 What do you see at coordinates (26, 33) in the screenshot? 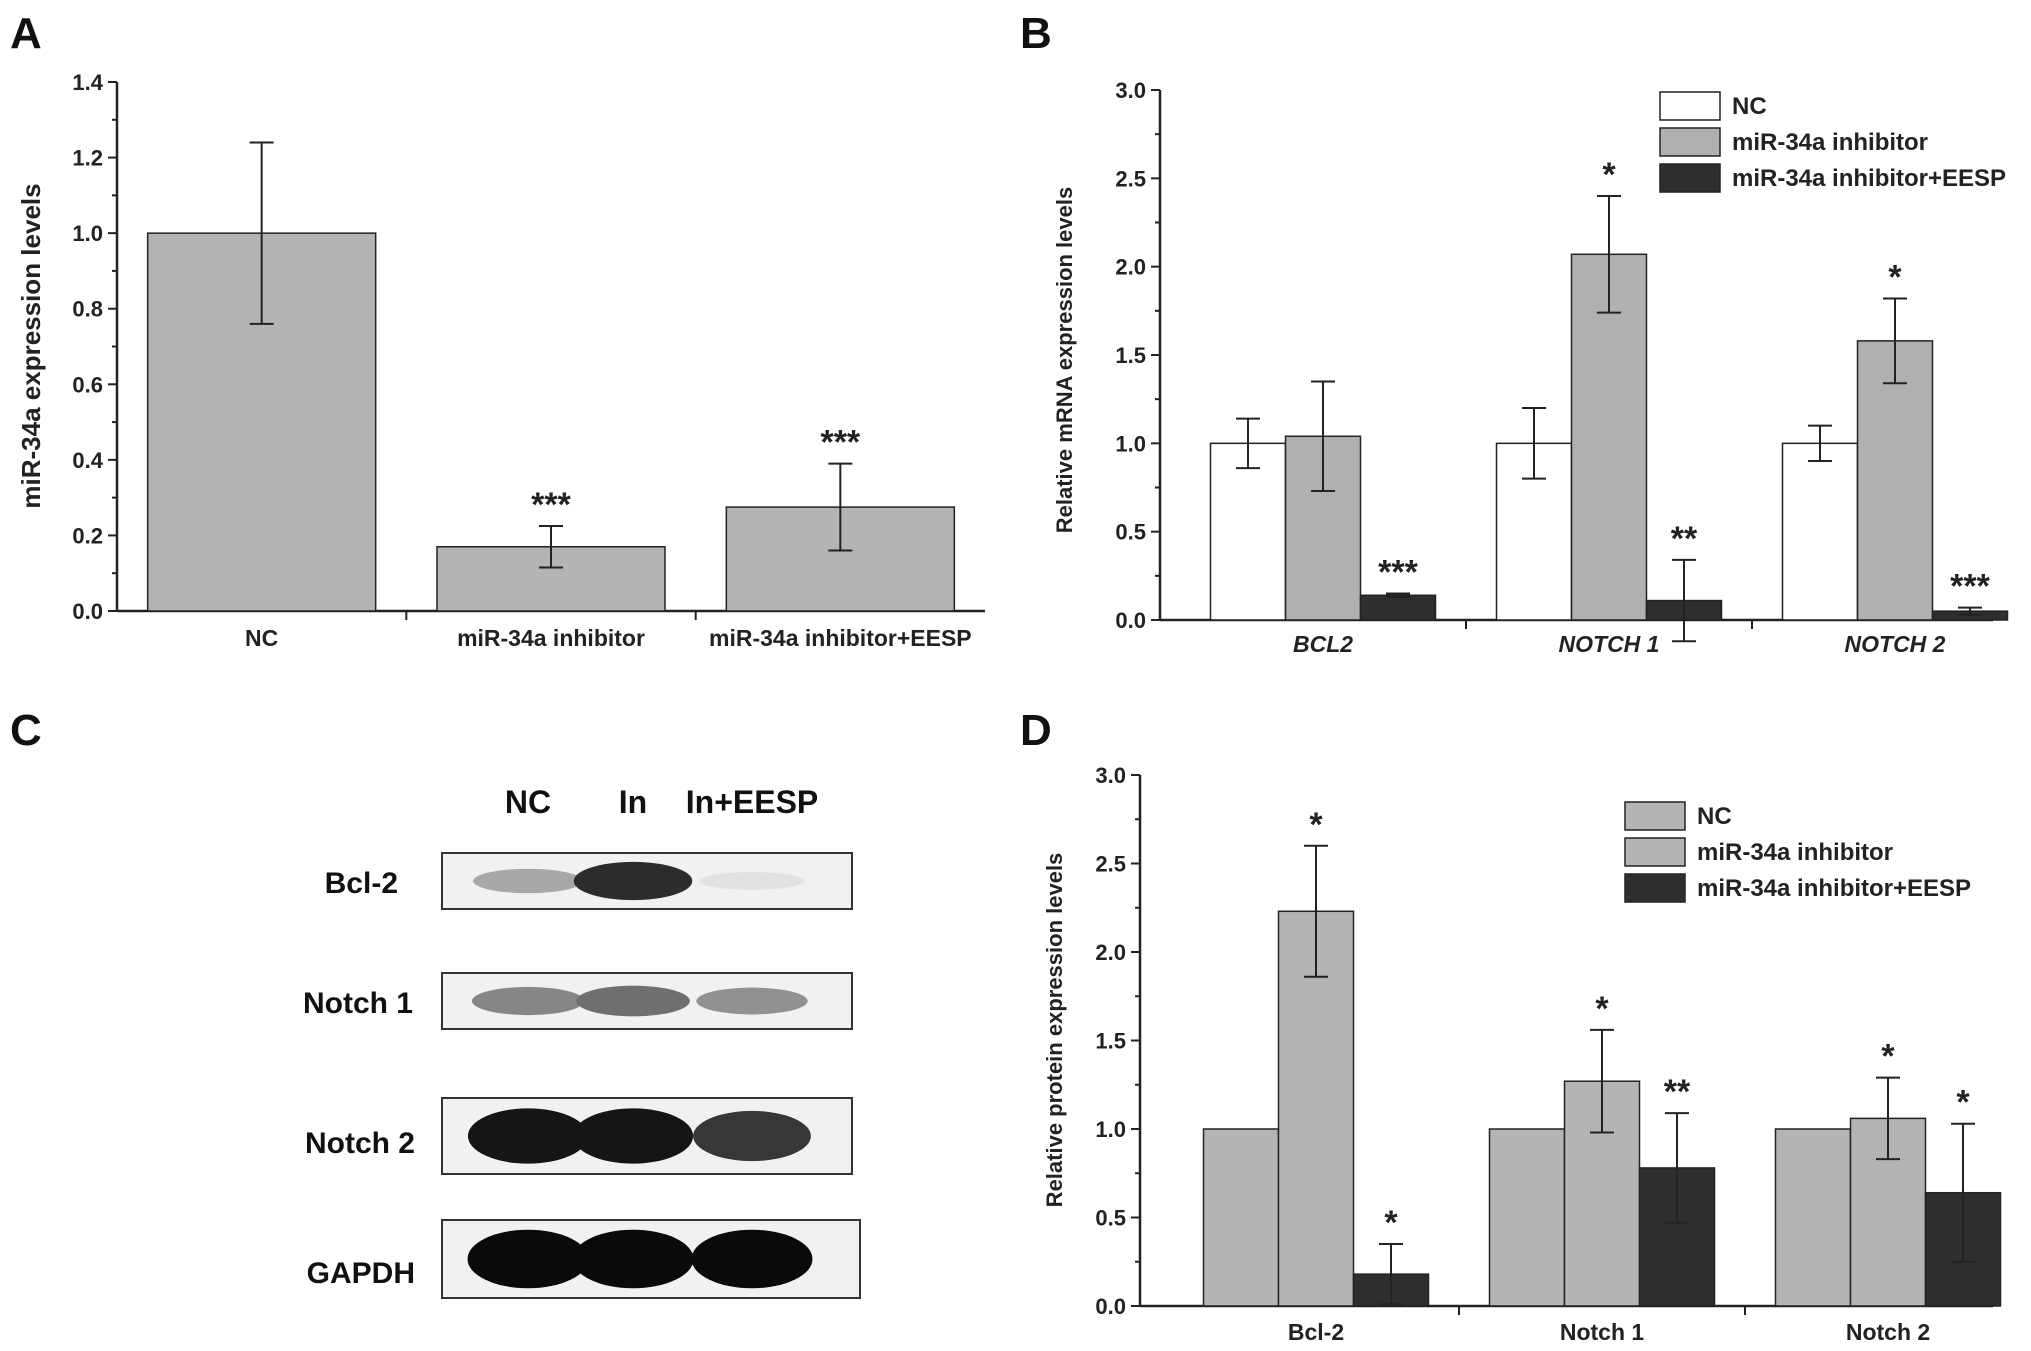
I see `panel-letter-a: A` at bounding box center [26, 33].